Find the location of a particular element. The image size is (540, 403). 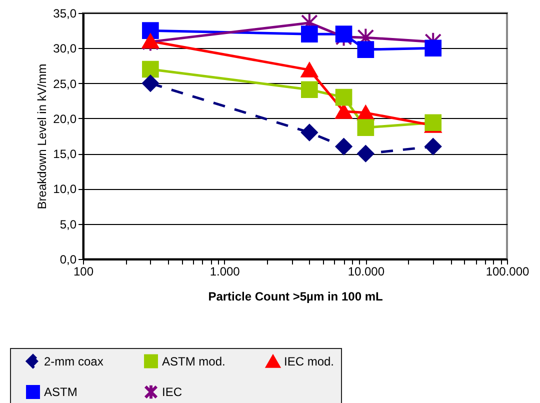

y-tick-label: 15,0 is located at coordinates (65, 154).